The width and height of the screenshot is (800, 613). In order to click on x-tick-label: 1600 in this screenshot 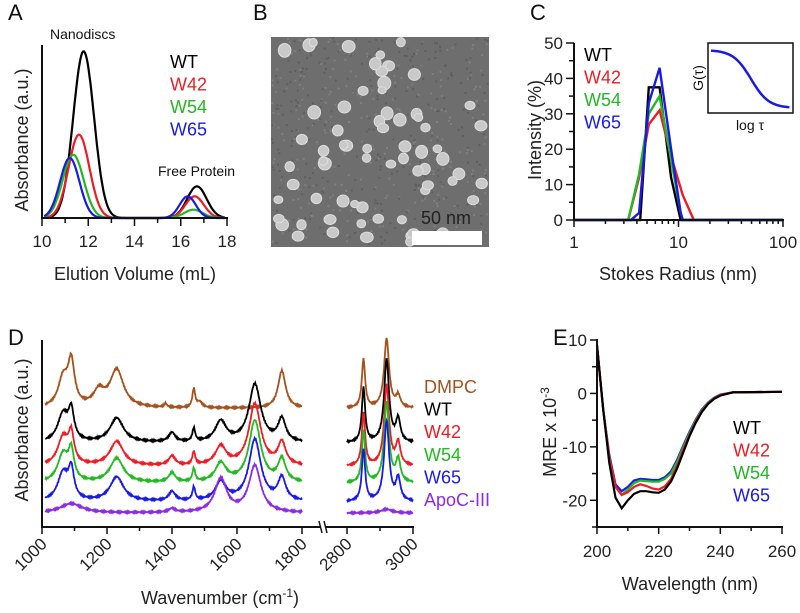, I will do `click(226, 554)`.